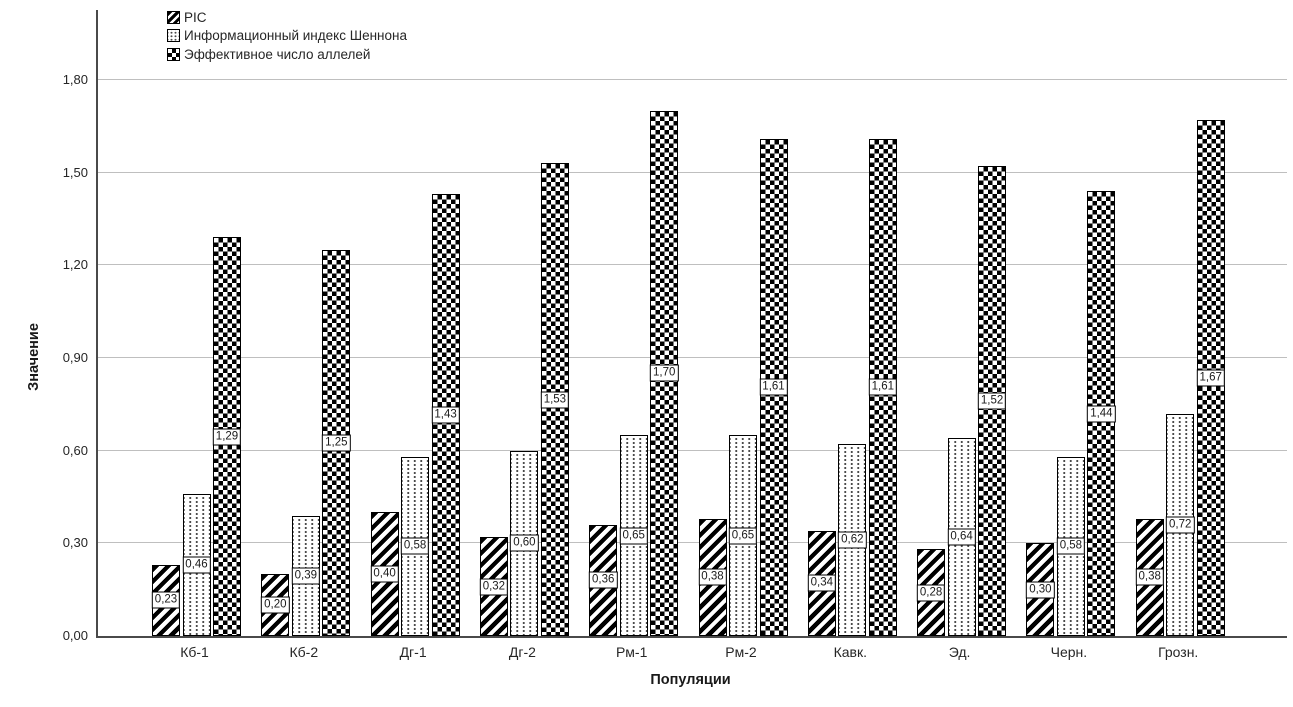 This screenshot has height=707, width=1293. I want to click on bar-value-label: 0,39, so click(305, 576).